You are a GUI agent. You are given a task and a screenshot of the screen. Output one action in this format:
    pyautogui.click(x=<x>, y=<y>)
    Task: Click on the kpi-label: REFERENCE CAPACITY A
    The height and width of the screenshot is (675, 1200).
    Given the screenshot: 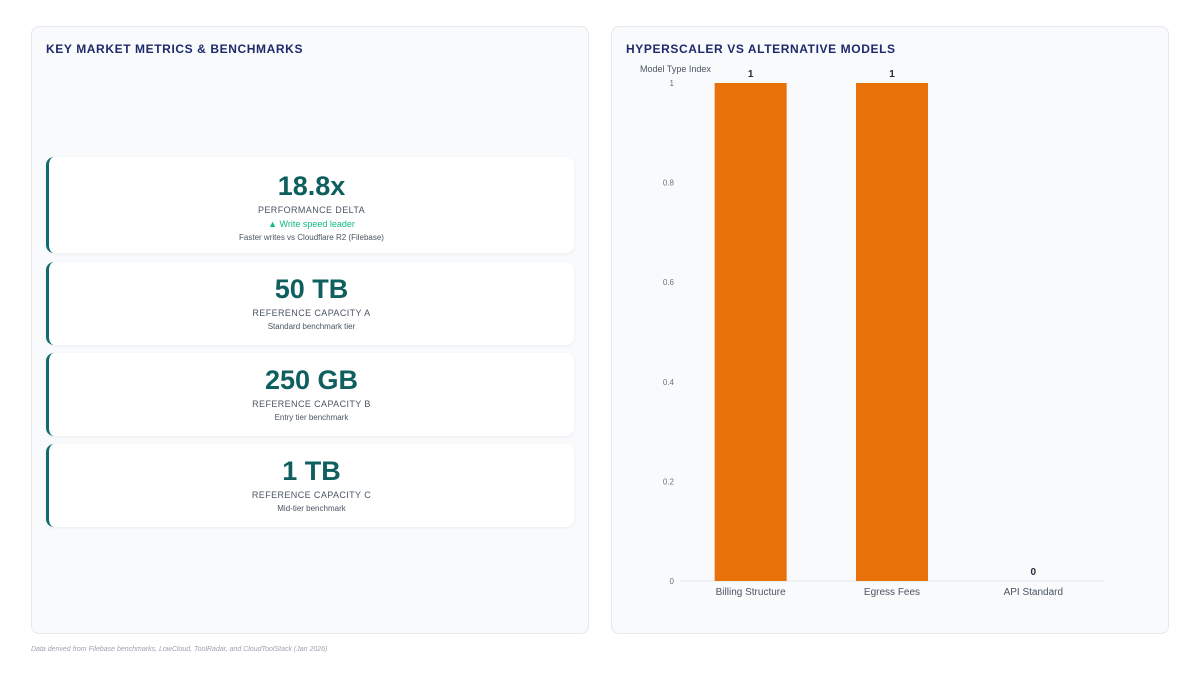 What is the action you would take?
    pyautogui.click(x=311, y=313)
    